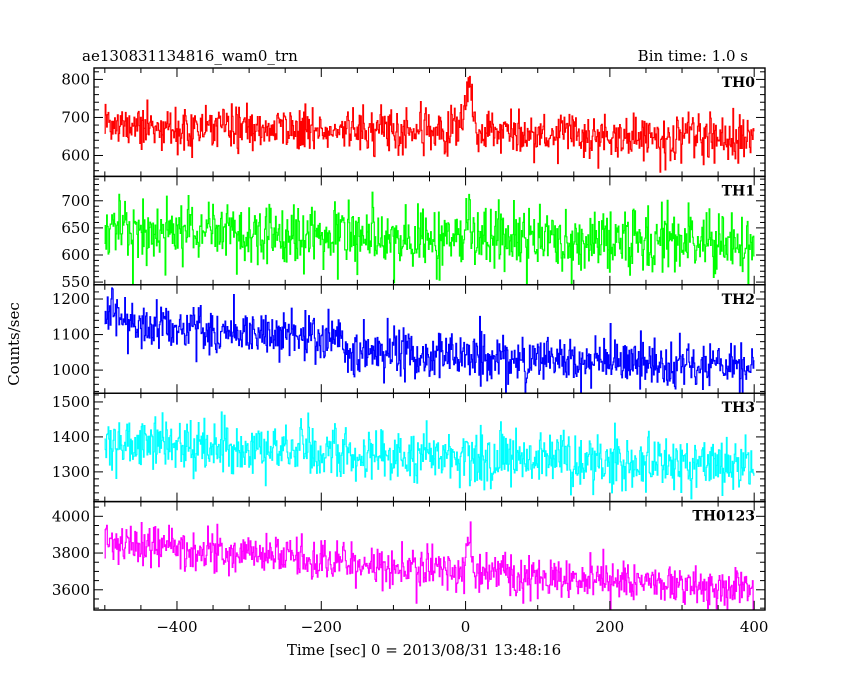 The width and height of the screenshot is (850, 680). I want to click on series-line-th0, so click(429, 124).